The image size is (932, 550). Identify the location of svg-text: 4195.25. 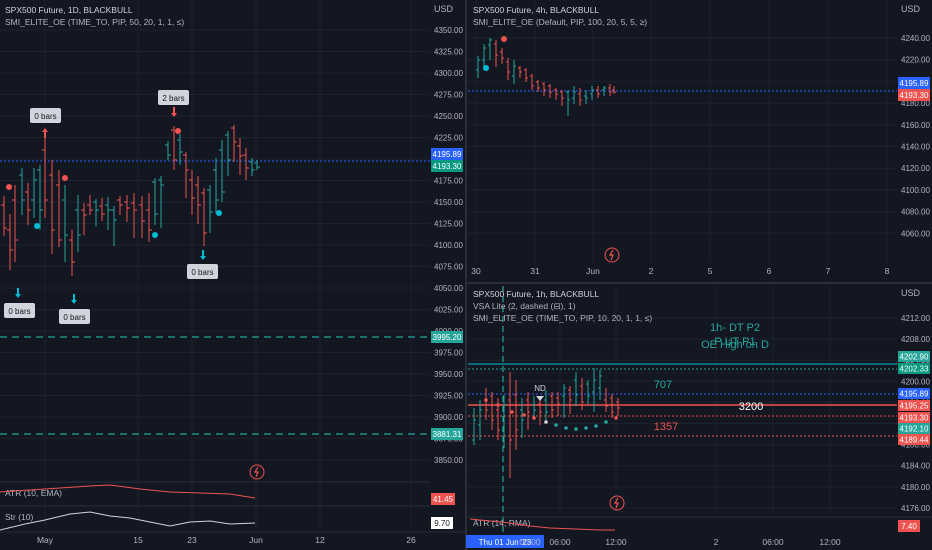
(914, 406).